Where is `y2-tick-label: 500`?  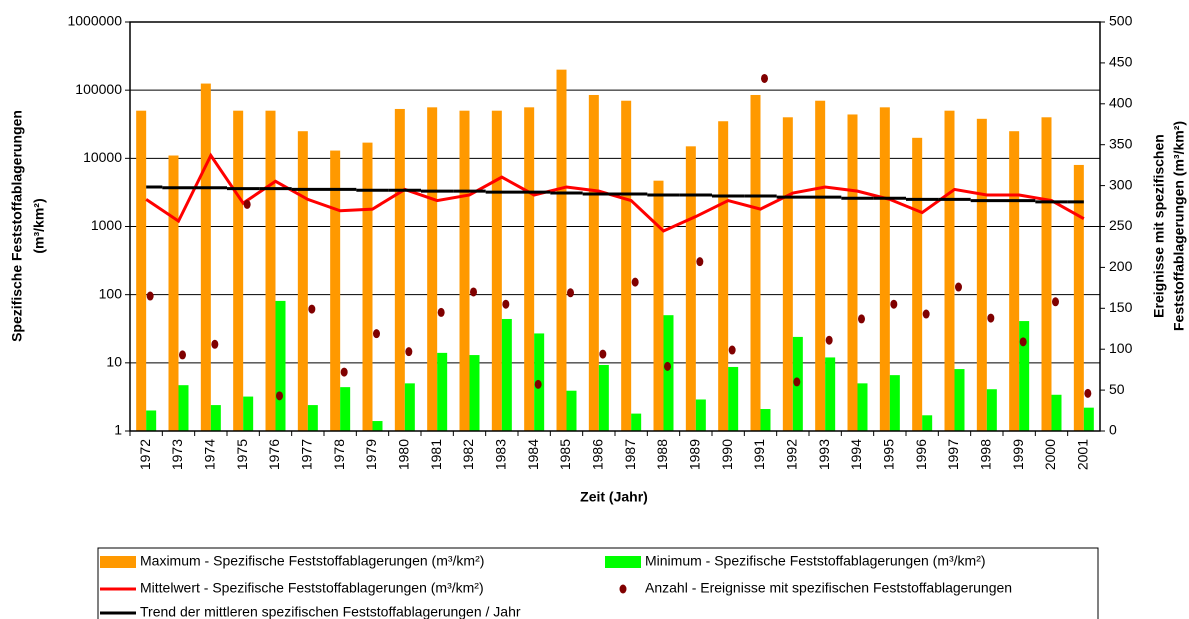
y2-tick-label: 500 is located at coordinates (1121, 21).